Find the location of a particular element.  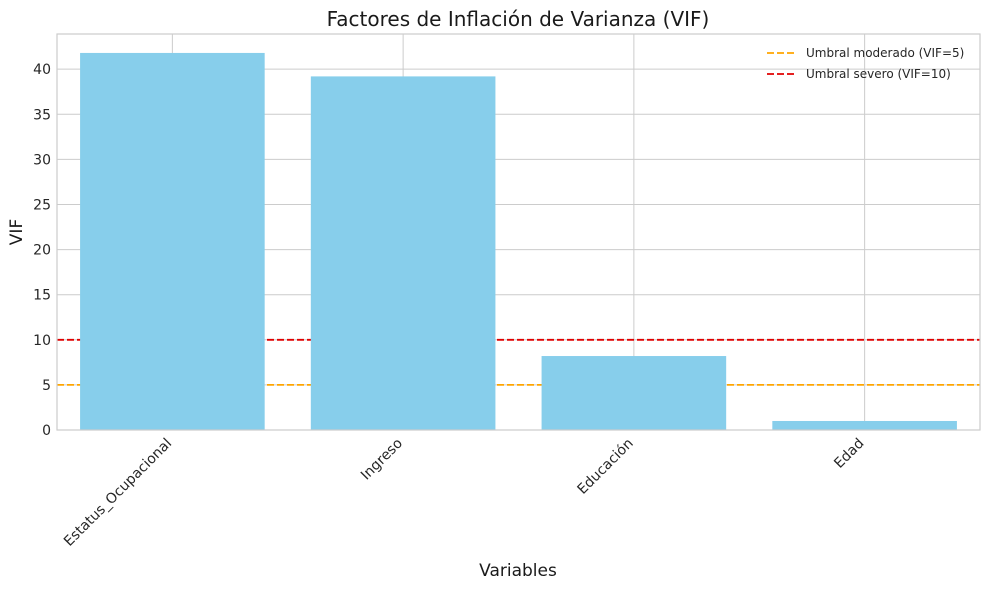

x-tick-label: Estatus_Ocupacional is located at coordinates (118, 493).